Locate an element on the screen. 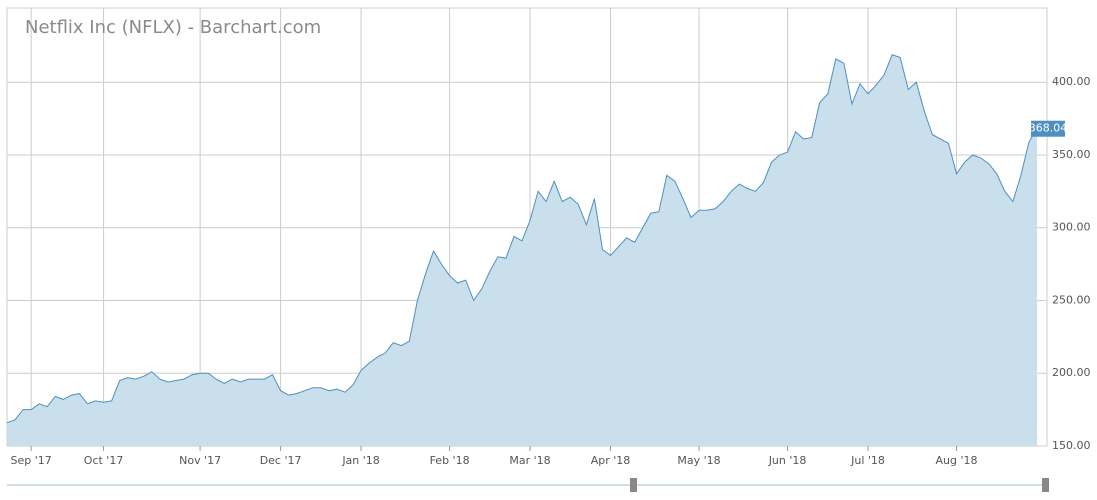  last-price-badge is located at coordinates (1048, 128).